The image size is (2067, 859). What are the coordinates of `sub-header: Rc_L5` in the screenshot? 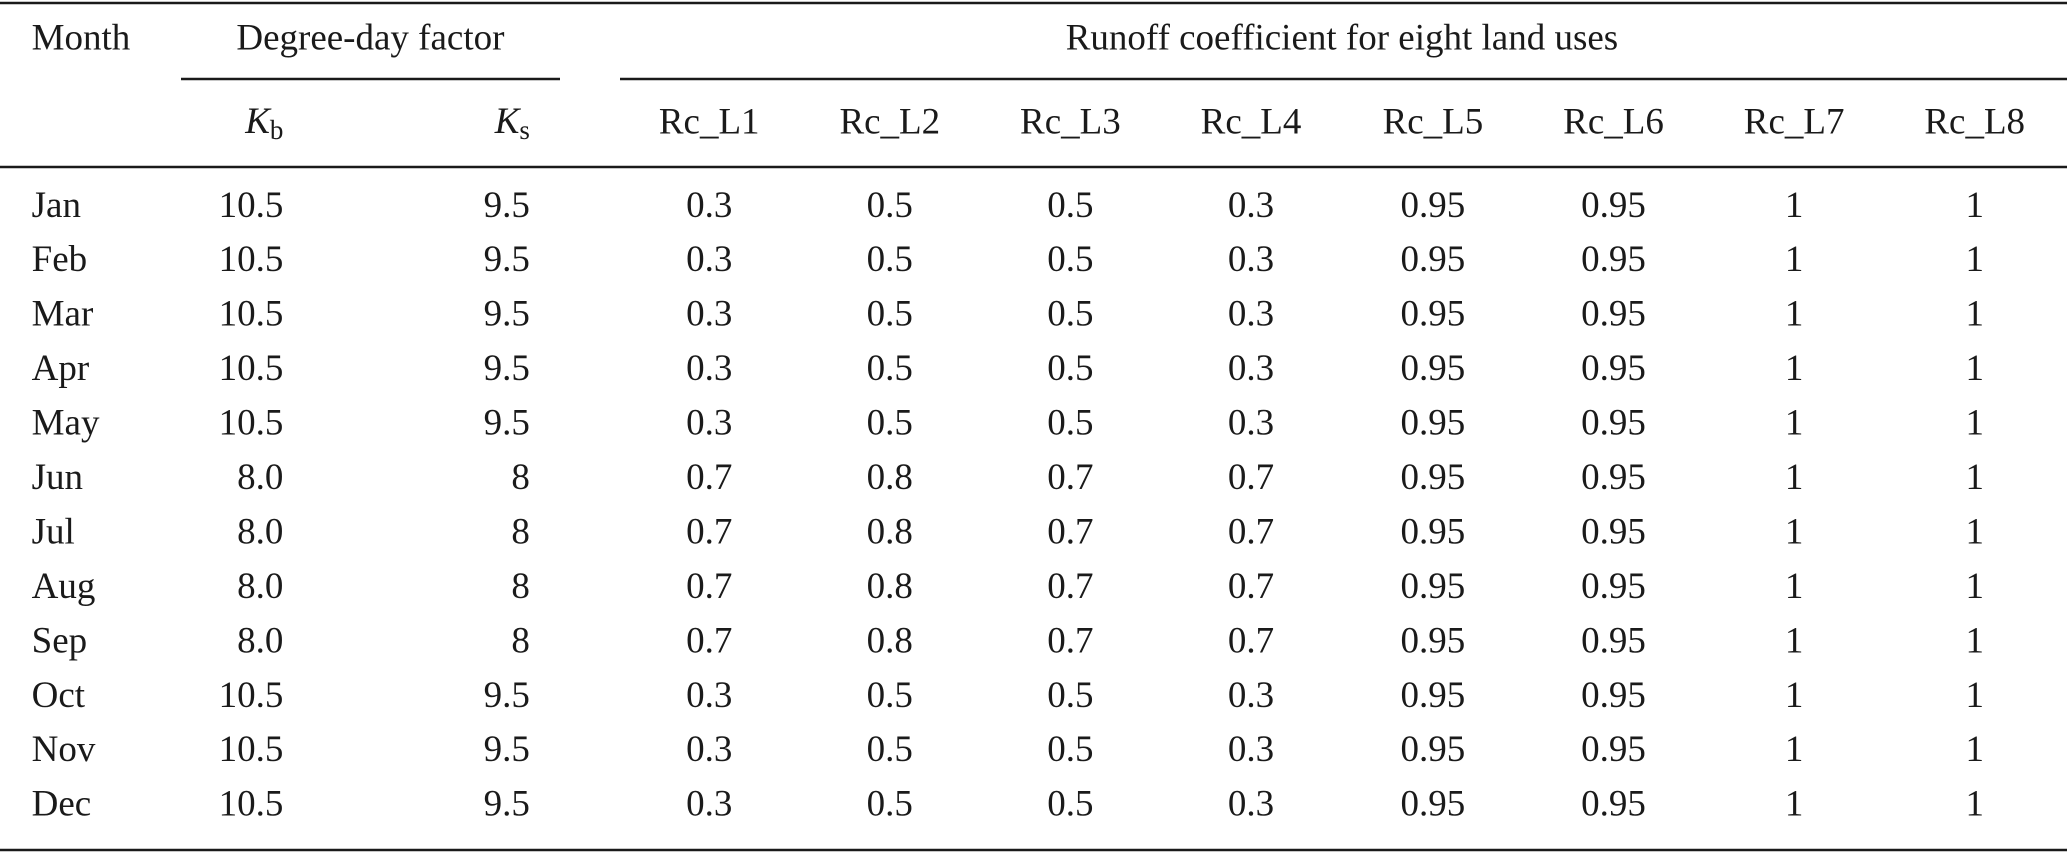 It's located at (1433, 122).